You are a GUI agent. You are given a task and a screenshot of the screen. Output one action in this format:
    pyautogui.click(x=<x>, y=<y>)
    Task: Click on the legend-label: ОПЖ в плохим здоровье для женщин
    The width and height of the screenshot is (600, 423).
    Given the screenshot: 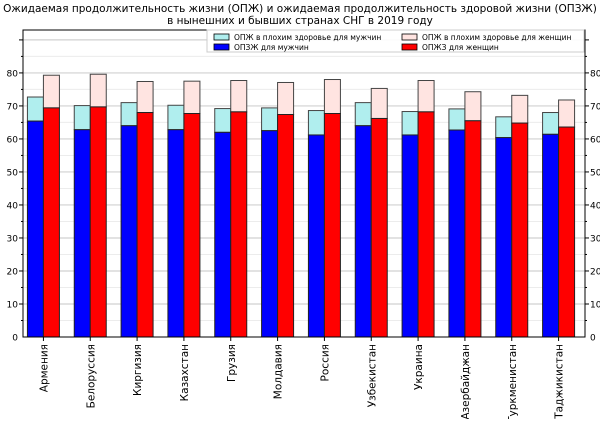 What is the action you would take?
    pyautogui.click(x=496, y=37)
    